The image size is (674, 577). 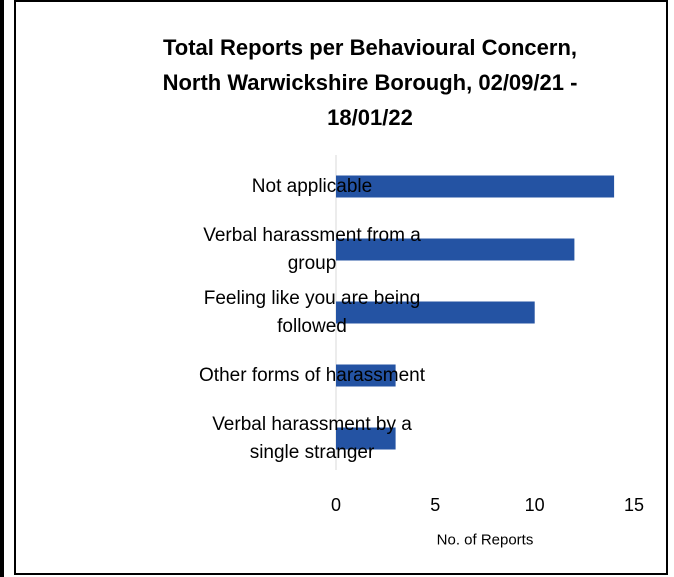 I want to click on chart-title-line: 18/01/22, so click(x=370, y=117).